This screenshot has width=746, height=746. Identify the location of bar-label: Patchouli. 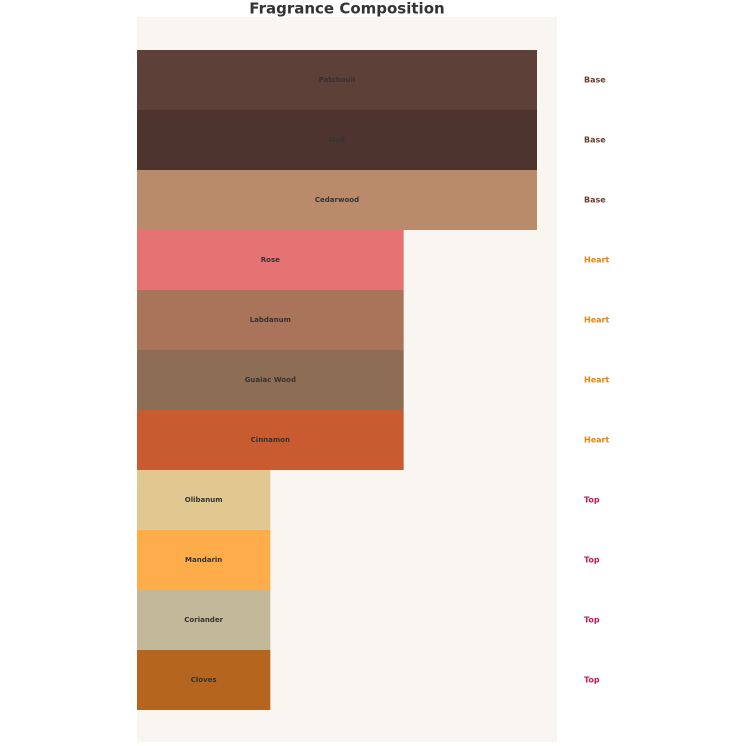
(337, 80).